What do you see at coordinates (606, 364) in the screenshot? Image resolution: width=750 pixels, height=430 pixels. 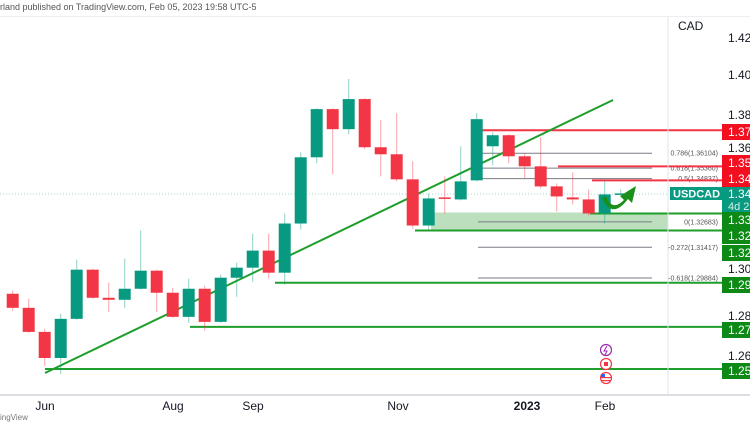 I see `maple-leaf-glyph` at bounding box center [606, 364].